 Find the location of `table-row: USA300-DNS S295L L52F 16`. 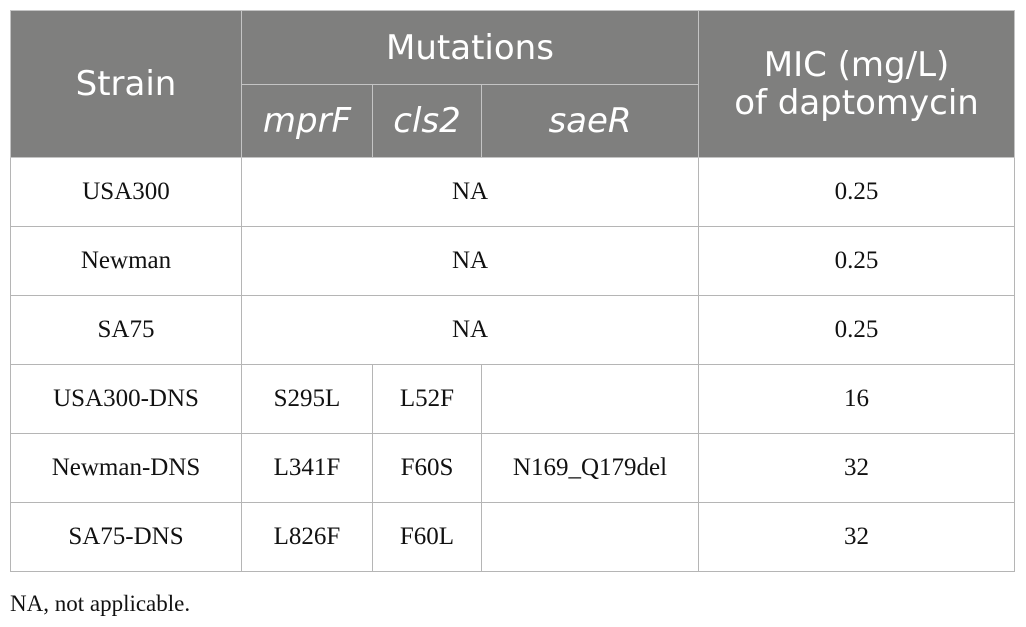

table-row: USA300-DNS S295L L52F 16 is located at coordinates (513, 399).